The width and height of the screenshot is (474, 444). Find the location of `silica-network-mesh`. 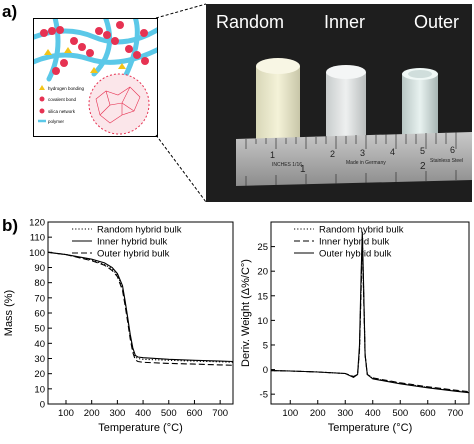

silica-network-mesh is located at coordinates (118, 105).